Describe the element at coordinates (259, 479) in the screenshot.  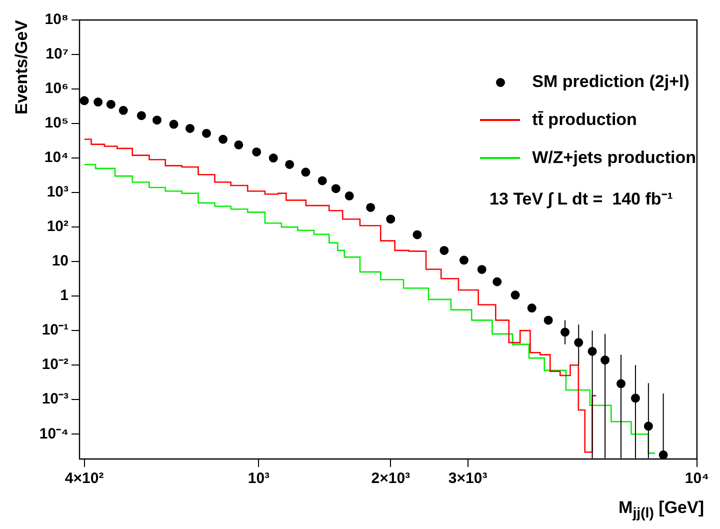
I see `x-tick-label: 10³` at that location.